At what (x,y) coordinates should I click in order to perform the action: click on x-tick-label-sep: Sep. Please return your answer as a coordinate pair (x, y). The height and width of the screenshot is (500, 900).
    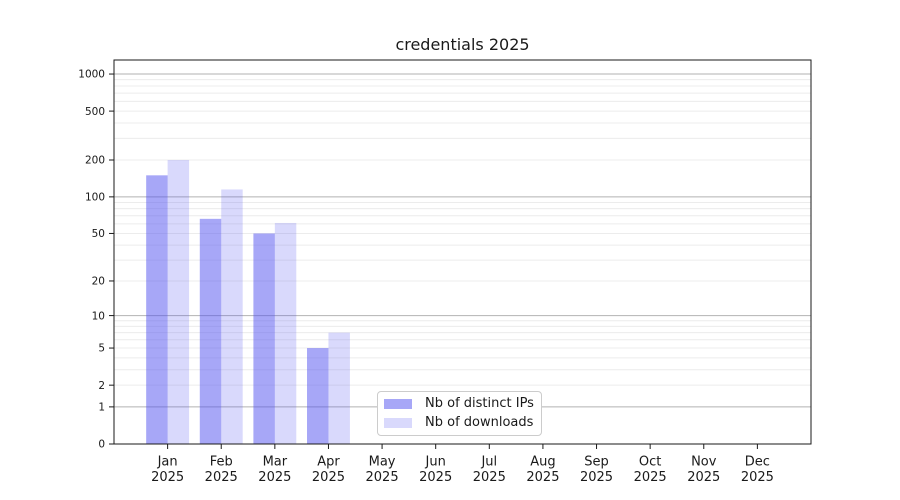
    Looking at the image, I should click on (596, 462).